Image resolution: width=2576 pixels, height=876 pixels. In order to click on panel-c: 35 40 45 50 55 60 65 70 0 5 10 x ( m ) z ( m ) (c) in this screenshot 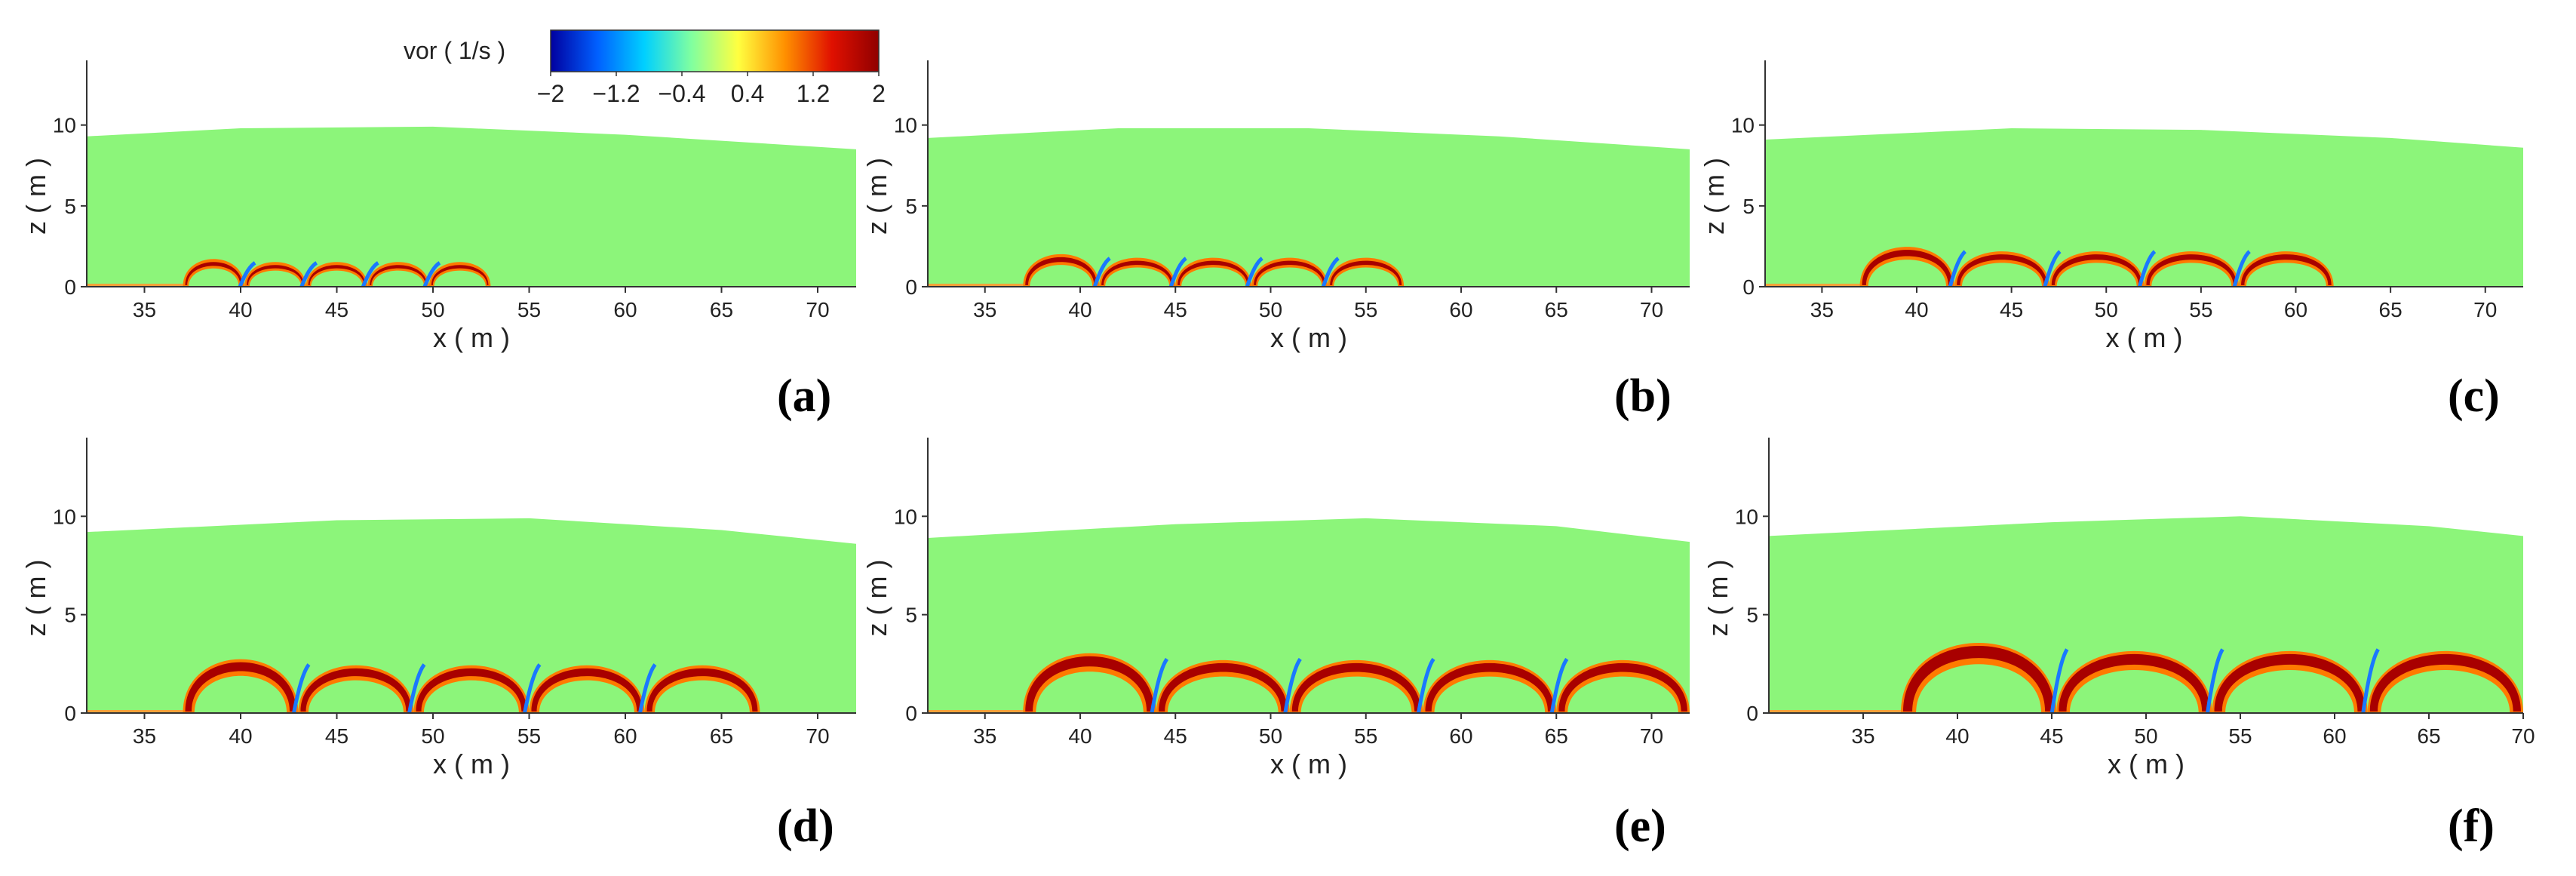, I will do `click(2111, 241)`.